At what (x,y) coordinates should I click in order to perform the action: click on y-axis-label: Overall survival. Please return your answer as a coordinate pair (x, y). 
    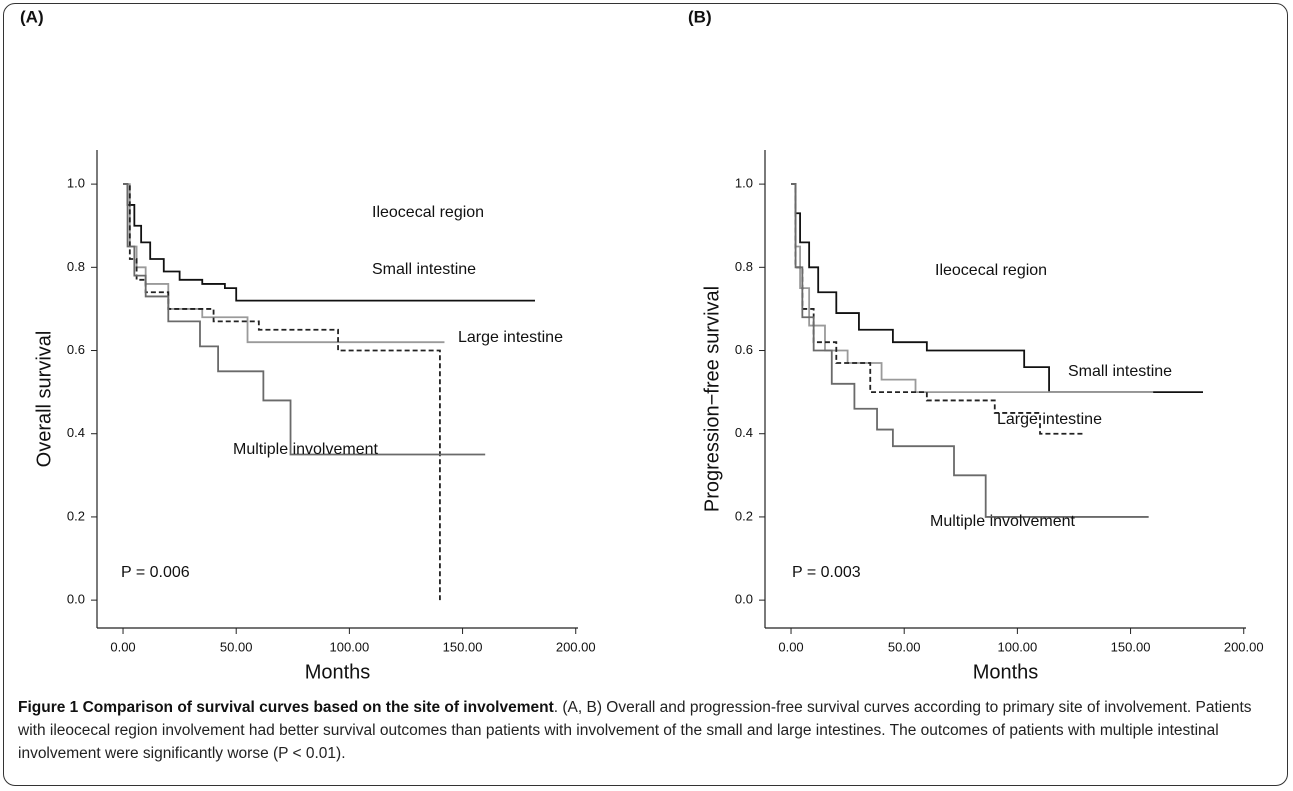
    Looking at the image, I should click on (44, 399).